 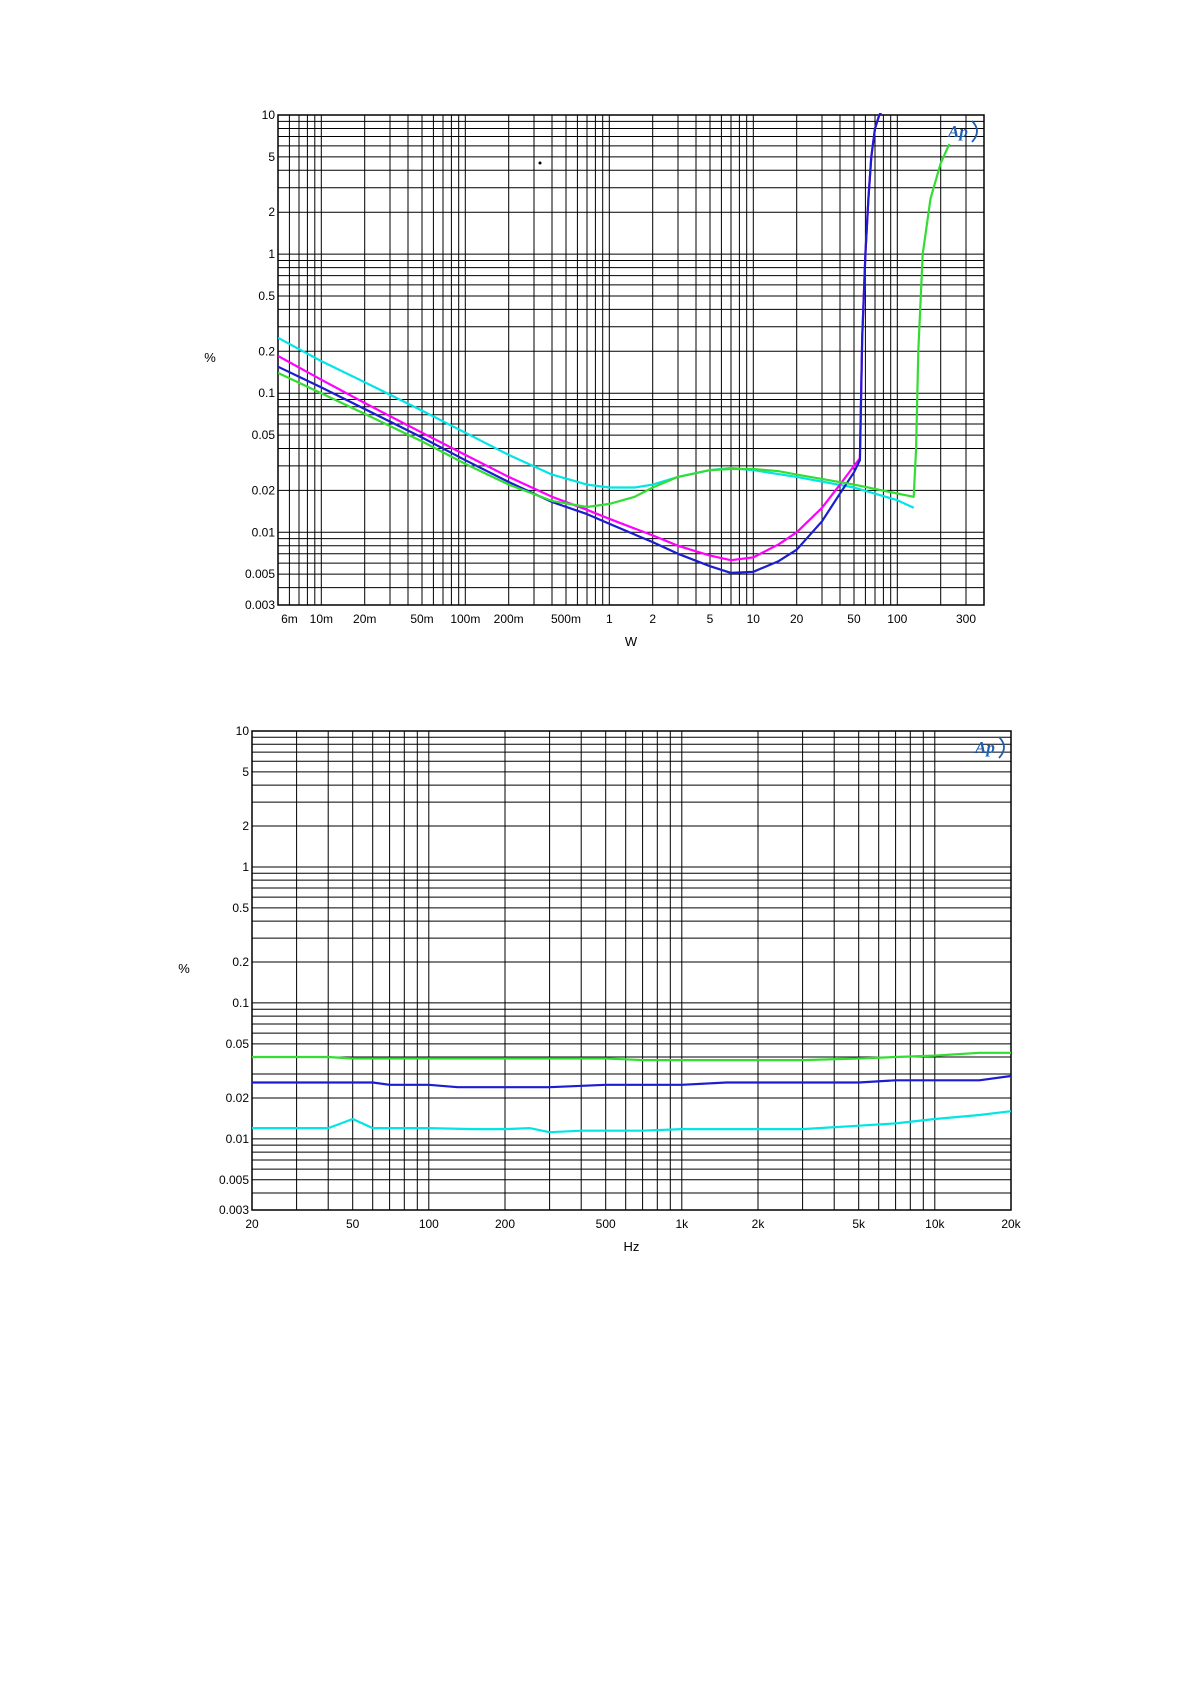 What do you see at coordinates (289, 619) in the screenshot?
I see `x-tick-label: 6m` at bounding box center [289, 619].